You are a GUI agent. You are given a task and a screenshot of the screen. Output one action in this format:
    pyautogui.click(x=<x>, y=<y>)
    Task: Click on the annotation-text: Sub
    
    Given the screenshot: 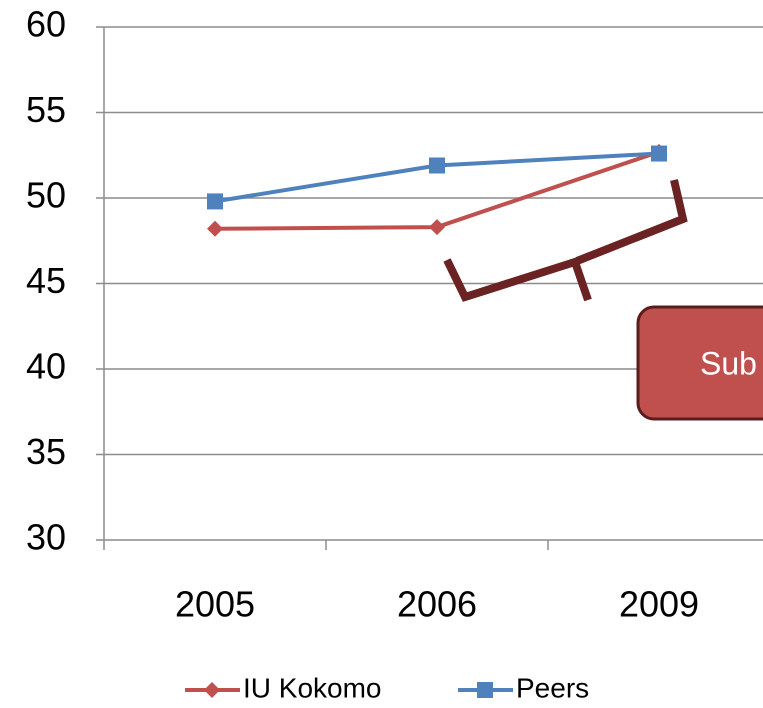 What is the action you would take?
    pyautogui.click(x=728, y=363)
    